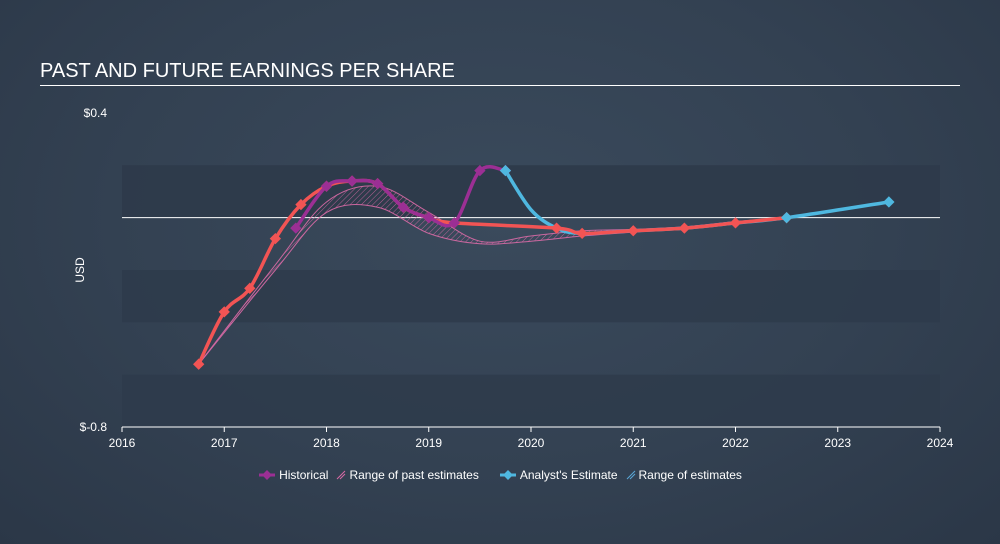 Image resolution: width=1000 pixels, height=544 pixels. What do you see at coordinates (690, 475) in the screenshot?
I see `legend-label-range-estimates: Range of estimates` at bounding box center [690, 475].